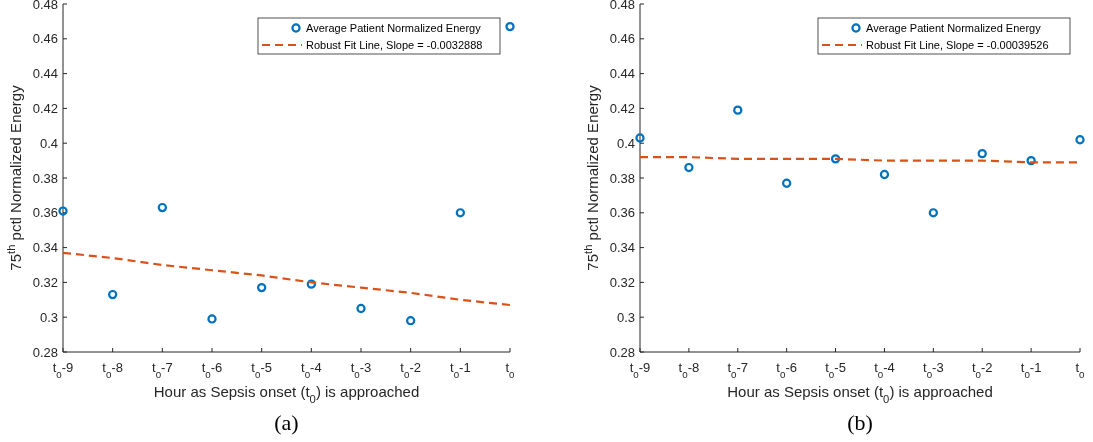 This screenshot has width=1093, height=442. Describe the element at coordinates (286, 422) in the screenshot. I see `text: (a)` at that location.